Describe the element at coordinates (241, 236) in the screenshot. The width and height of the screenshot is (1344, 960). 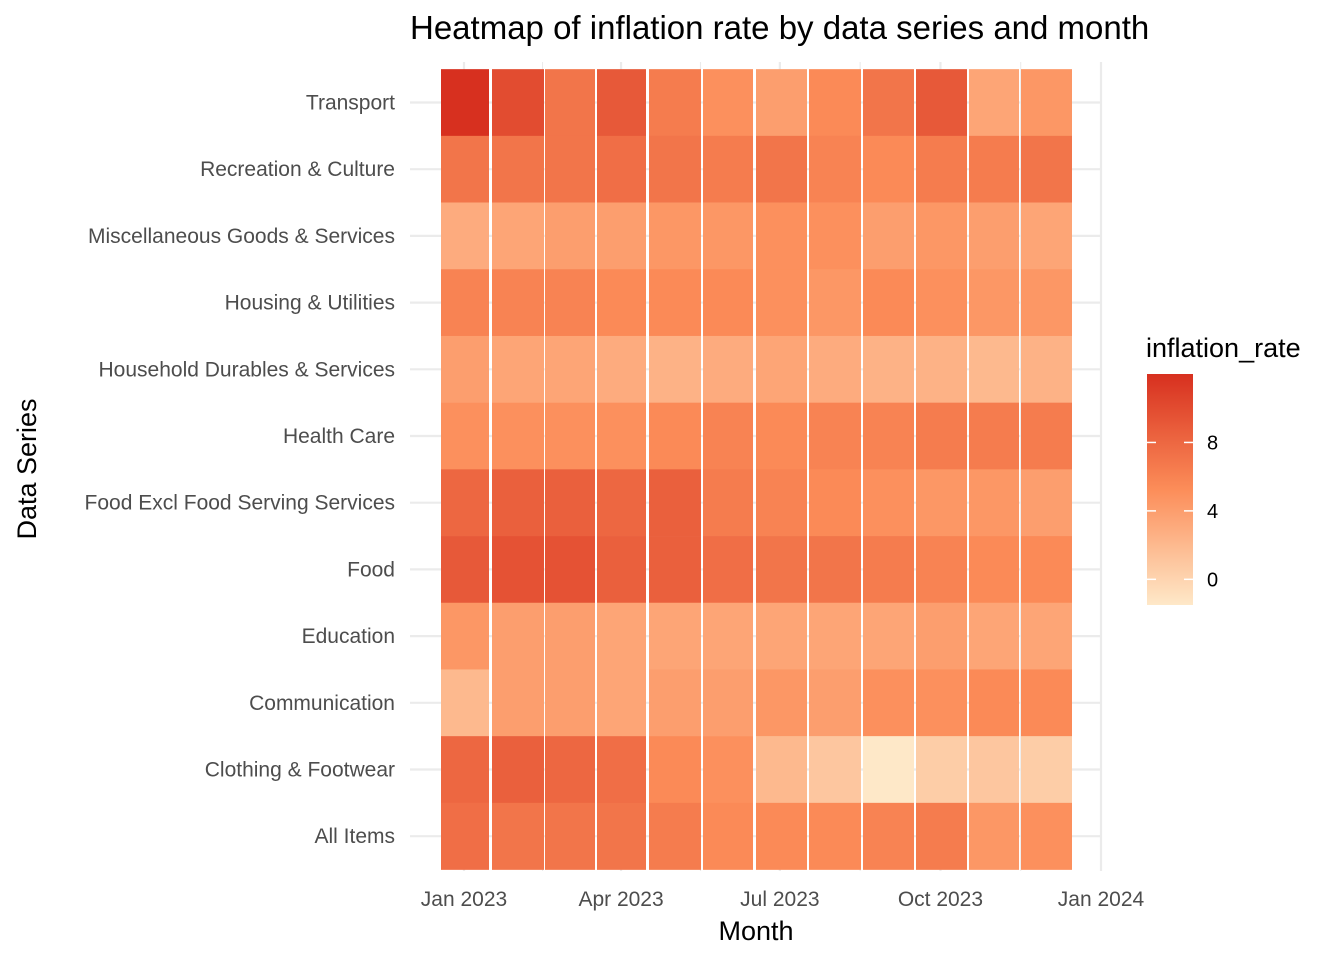
I see `y-tick-label: Miscellaneous Goods & Services` at that location.